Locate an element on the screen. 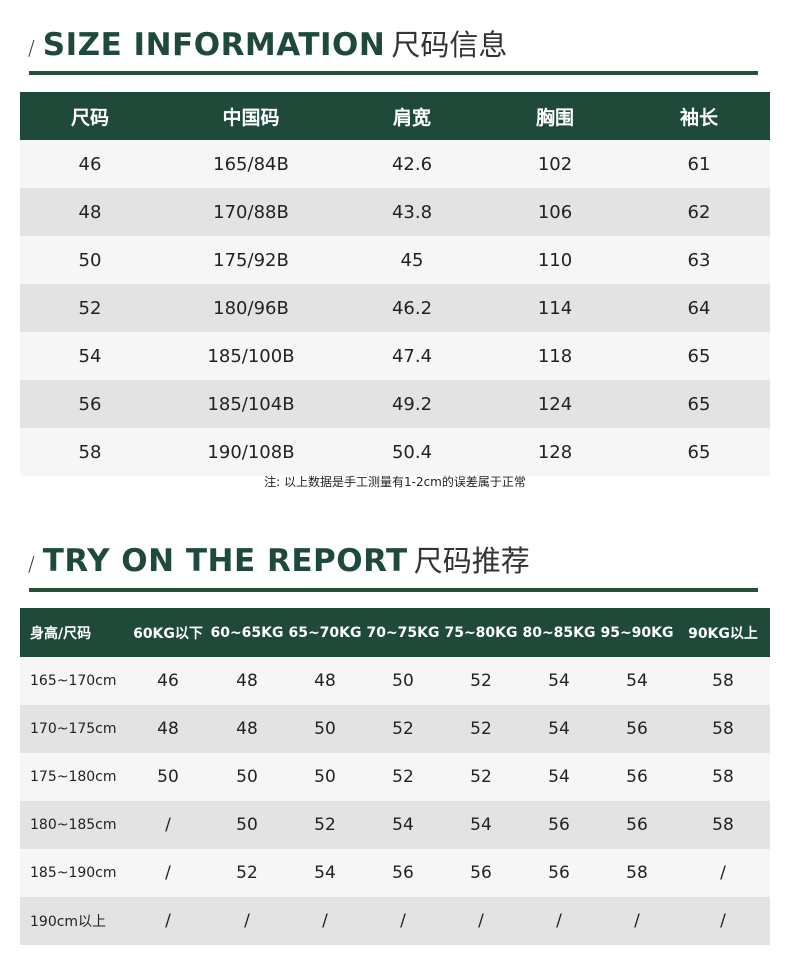 This screenshot has width=790, height=973. heading-chinese: 尺码信息 is located at coordinates (449, 45).